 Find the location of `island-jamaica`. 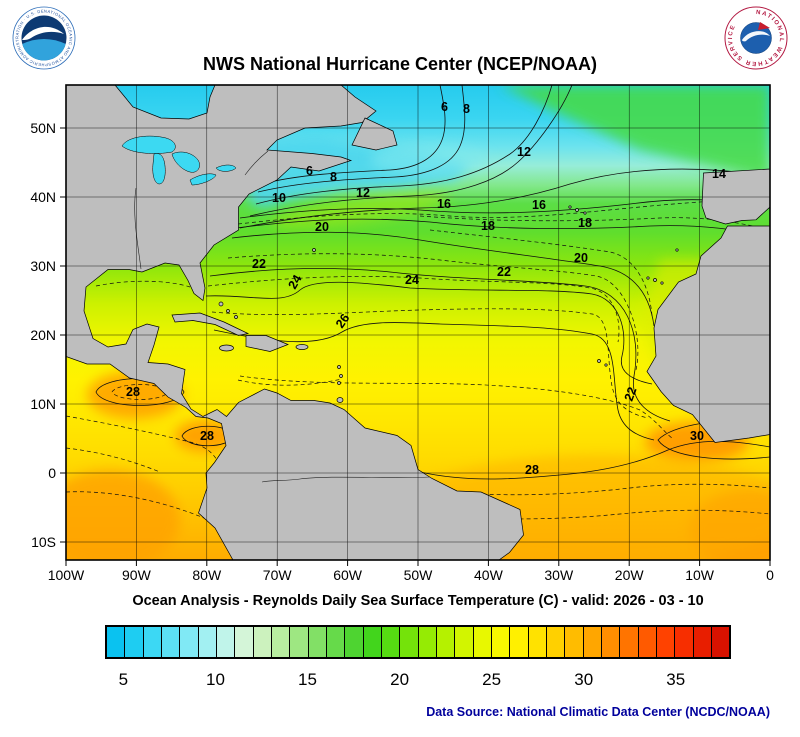

island-jamaica is located at coordinates (226, 348).